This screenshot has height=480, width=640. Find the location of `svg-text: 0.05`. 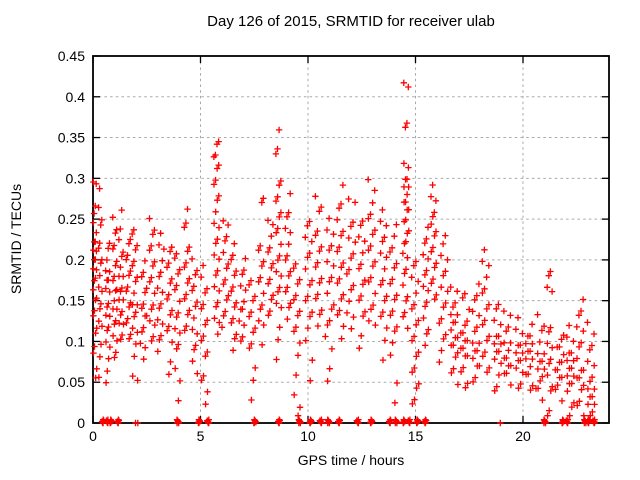

svg-text: 0.05 is located at coordinates (71, 382).